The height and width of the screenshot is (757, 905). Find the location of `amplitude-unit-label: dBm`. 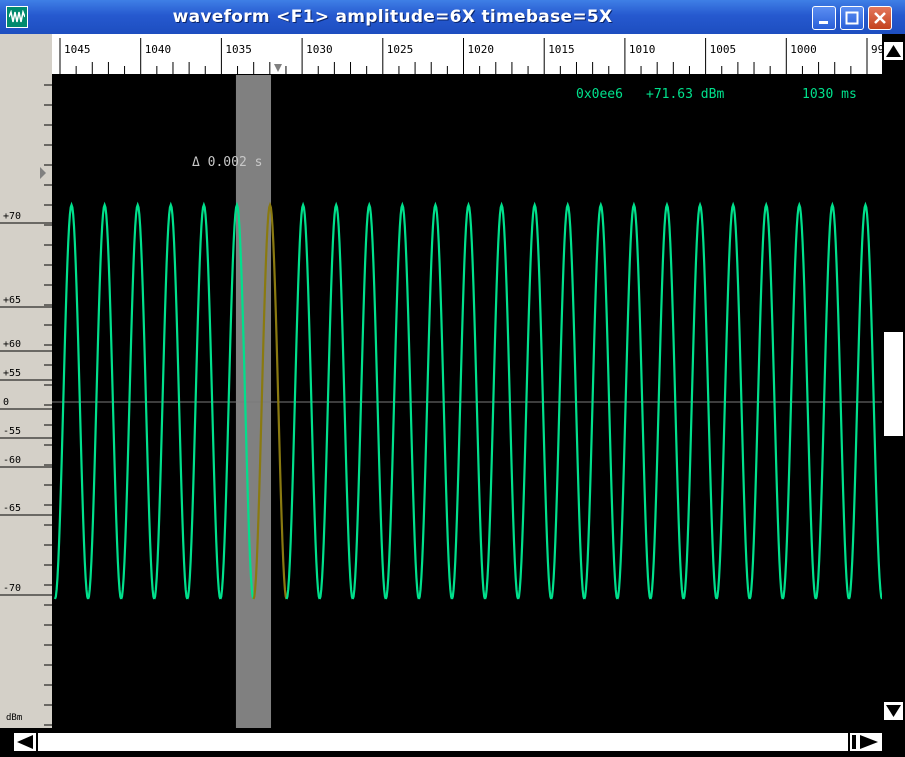

amplitude-unit-label: dBm is located at coordinates (14, 718).